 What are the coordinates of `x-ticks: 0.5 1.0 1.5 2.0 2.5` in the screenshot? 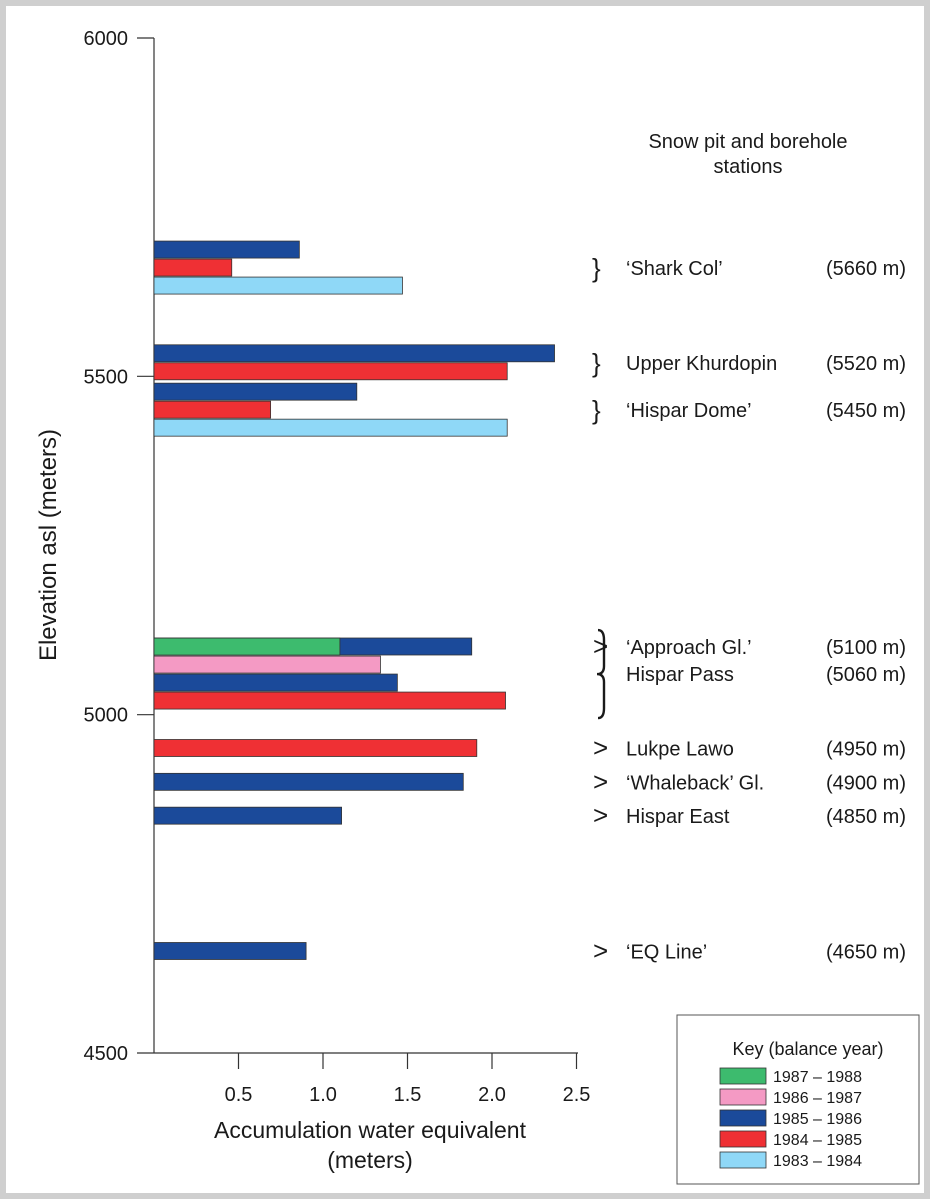 It's located at (408, 1079).